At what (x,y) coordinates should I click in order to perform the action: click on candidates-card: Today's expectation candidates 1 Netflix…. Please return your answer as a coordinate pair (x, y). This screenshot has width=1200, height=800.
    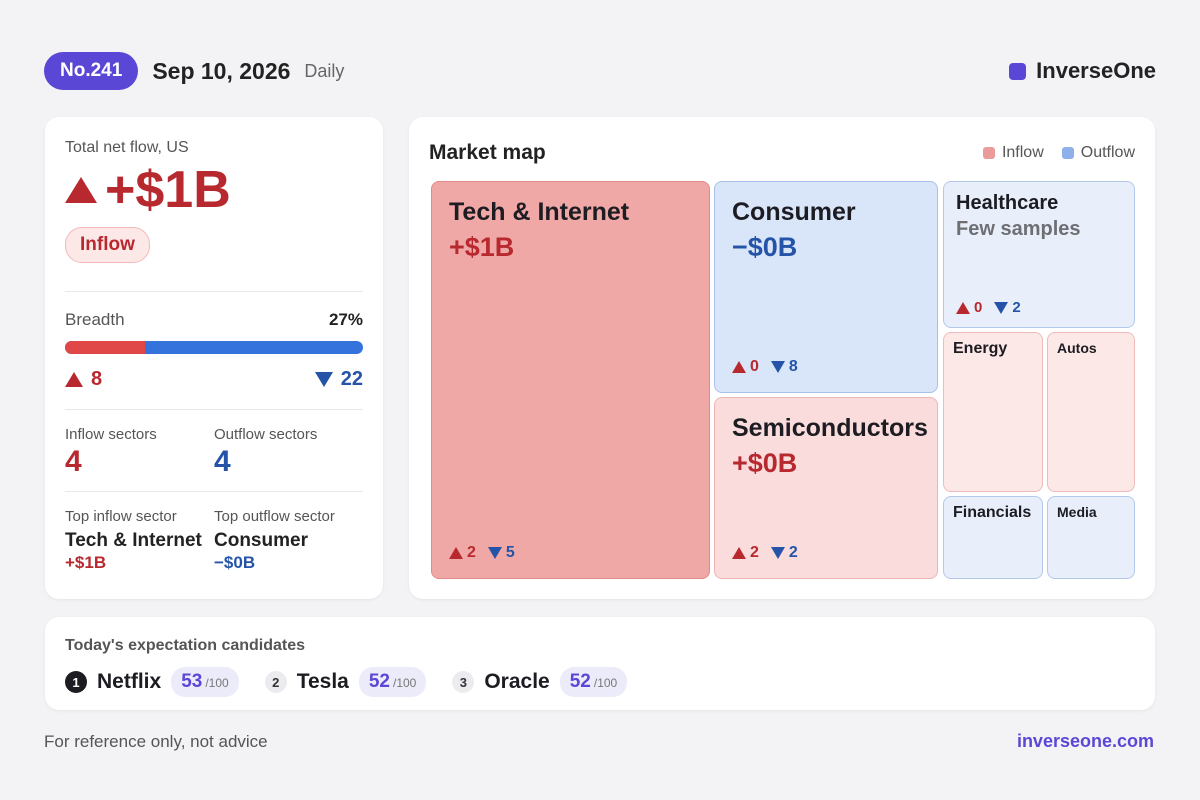
    Looking at the image, I should click on (600, 663).